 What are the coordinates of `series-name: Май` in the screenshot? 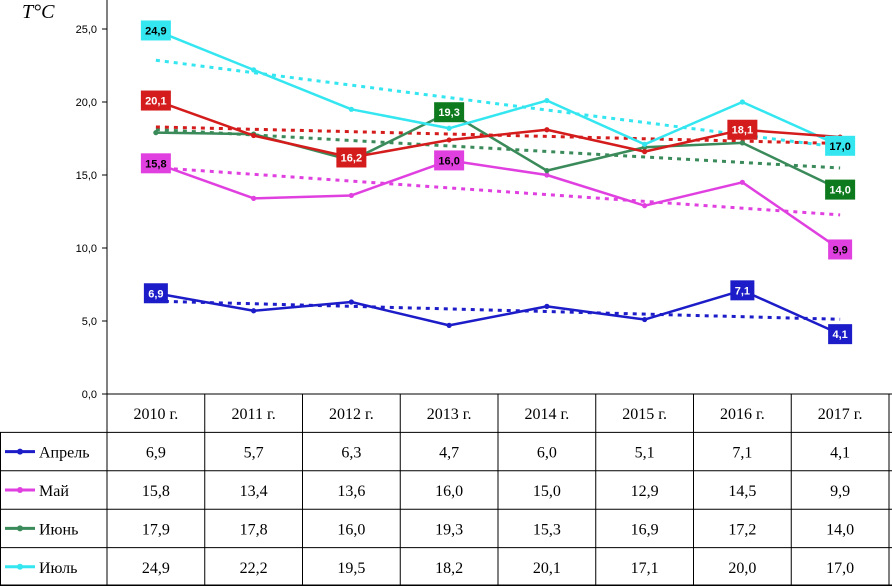 It's located at (54, 491).